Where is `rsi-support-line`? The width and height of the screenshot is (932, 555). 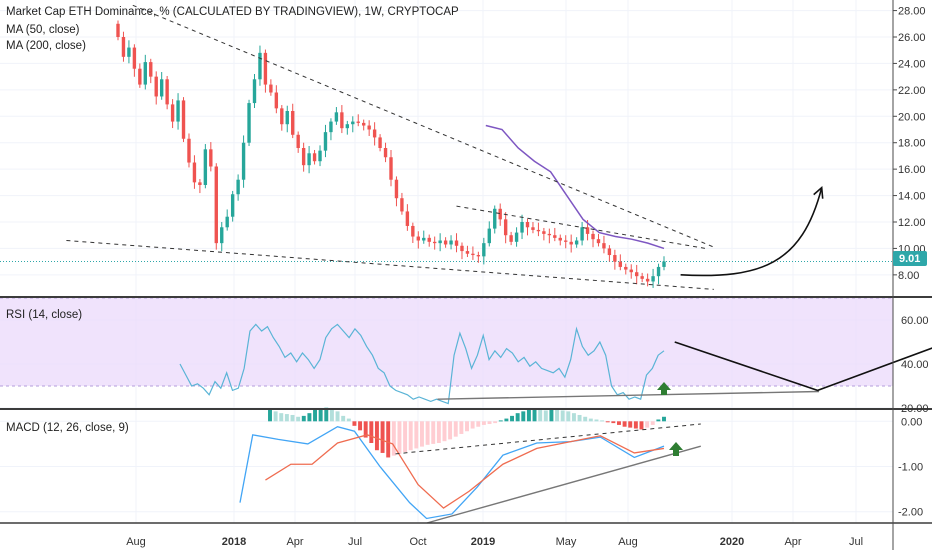 rsi-support-line is located at coordinates (628, 395).